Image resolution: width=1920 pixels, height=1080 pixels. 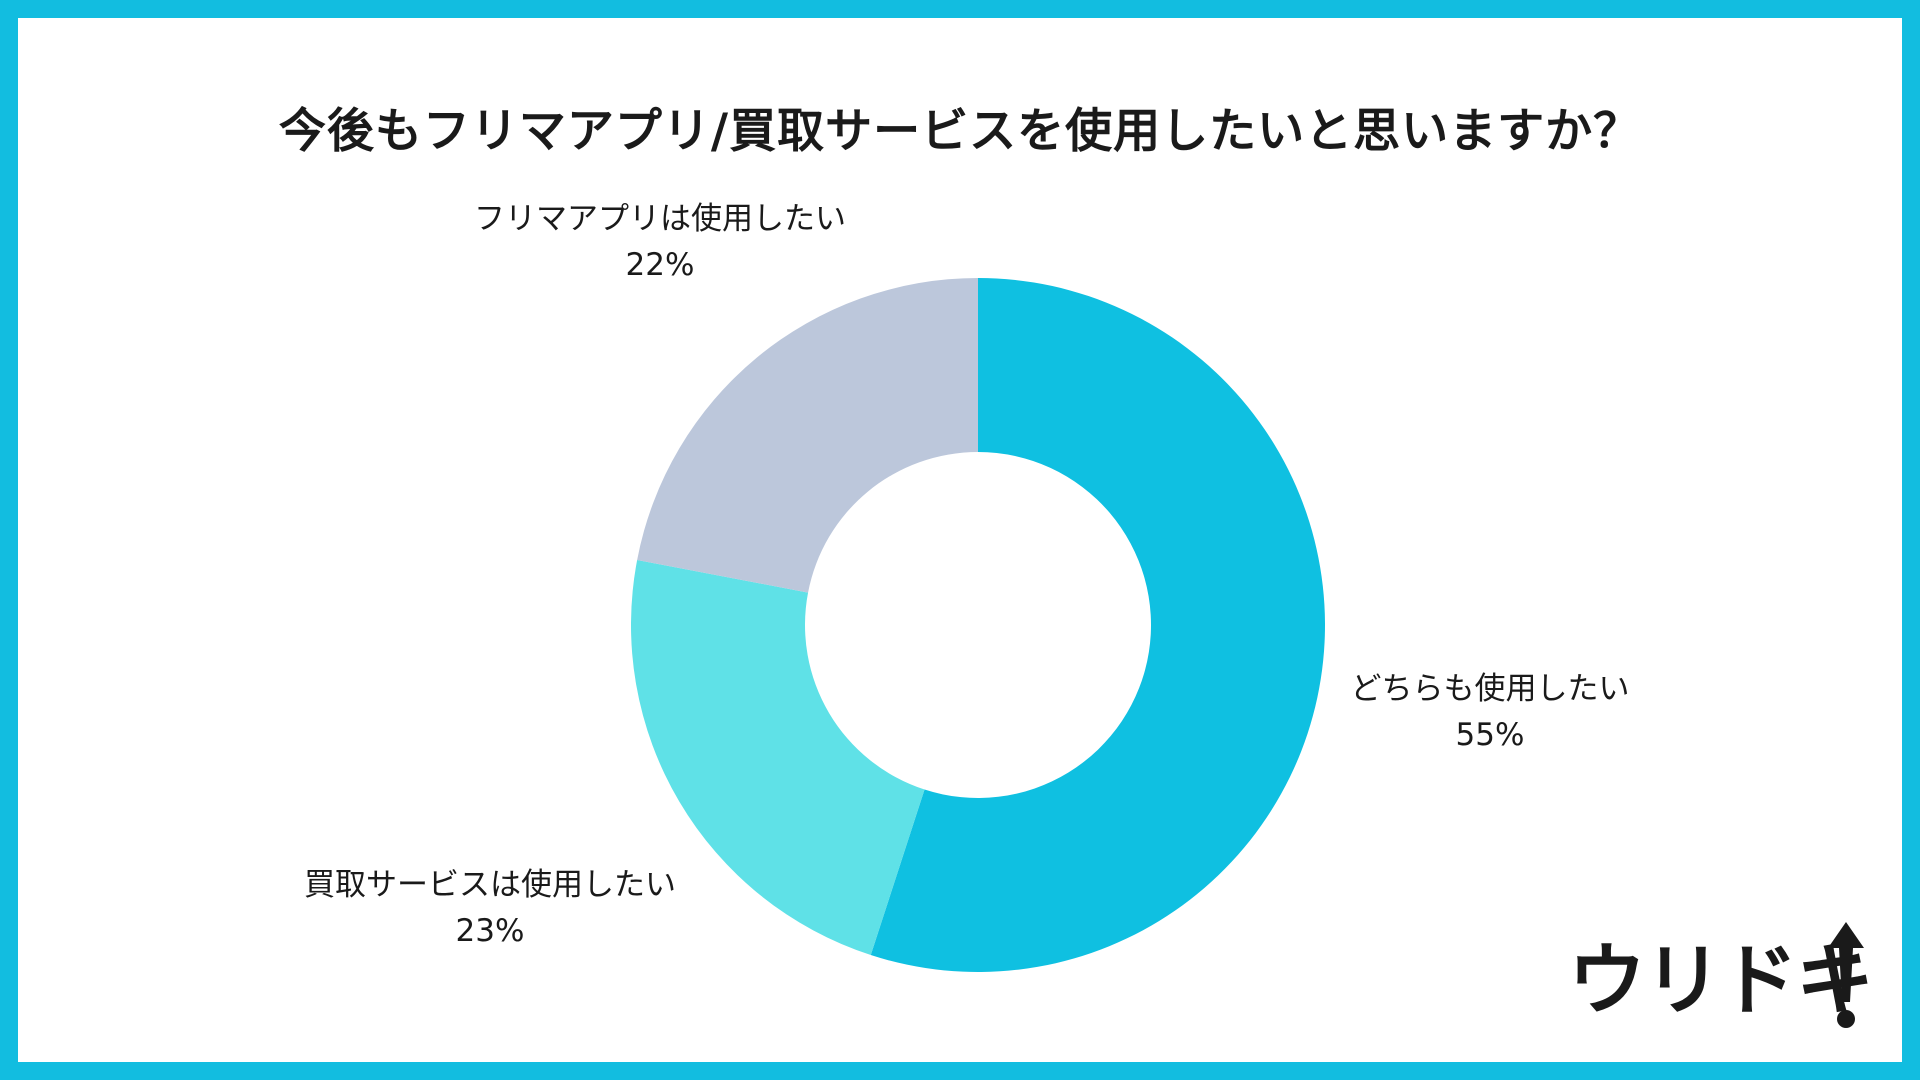 What do you see at coordinates (960, 131) in the screenshot?
I see `chart-title: 今後もフリマアプリ/買取サービスを使用したいと思いますか？` at bounding box center [960, 131].